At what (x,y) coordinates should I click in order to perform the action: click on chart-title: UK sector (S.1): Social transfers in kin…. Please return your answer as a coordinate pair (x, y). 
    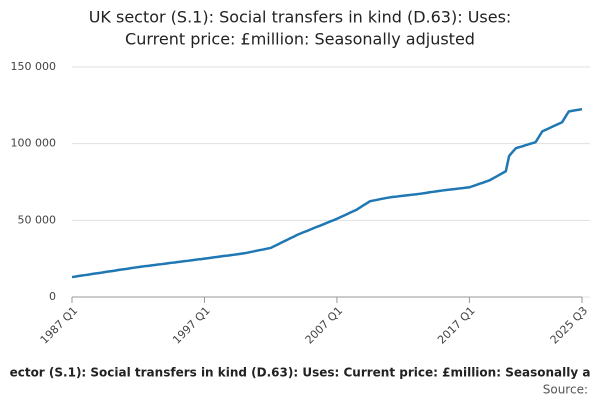
    Looking at the image, I should click on (300, 17).